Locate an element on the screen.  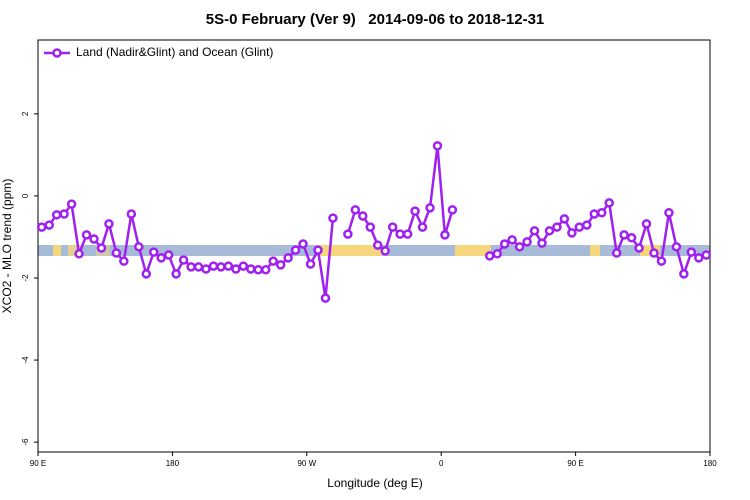
x-axis-label: Longitude (deg E) is located at coordinates (374, 483).